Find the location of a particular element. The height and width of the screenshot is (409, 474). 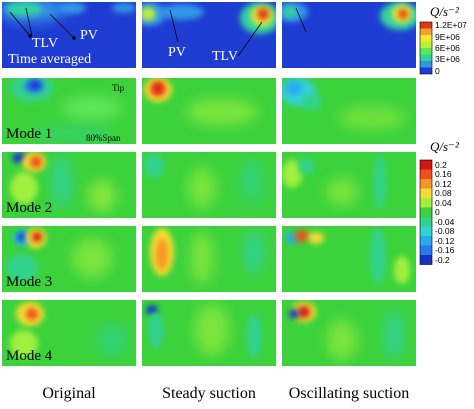

colorbar-modes-frame is located at coordinates (426, 212).